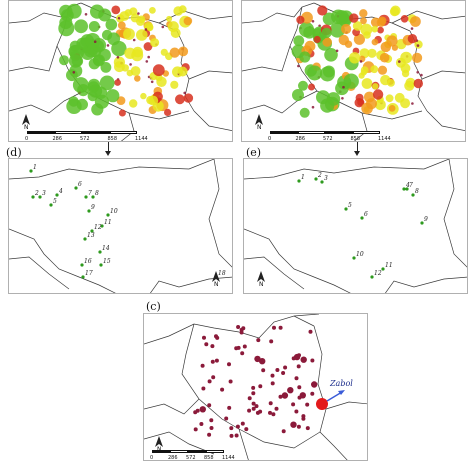 This screenshot has width=474, height=474. I want to click on station-number-label: 12, so click(98, 227).